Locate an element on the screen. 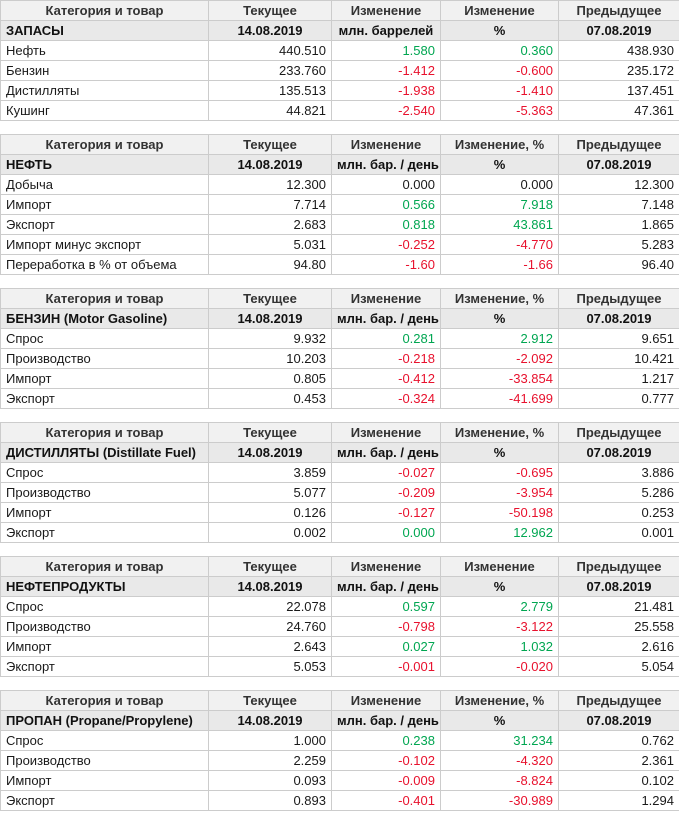 The height and width of the screenshot is (838, 679). section-title: НЕФТЬ is located at coordinates (104, 164).